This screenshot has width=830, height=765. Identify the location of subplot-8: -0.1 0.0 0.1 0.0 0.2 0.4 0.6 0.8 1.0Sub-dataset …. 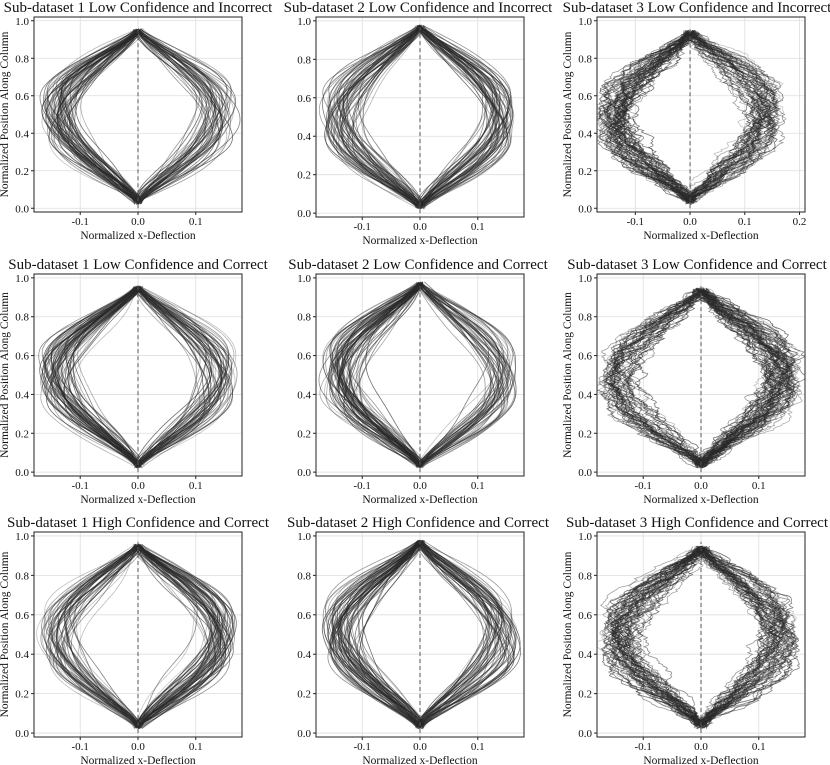
(418, 640).